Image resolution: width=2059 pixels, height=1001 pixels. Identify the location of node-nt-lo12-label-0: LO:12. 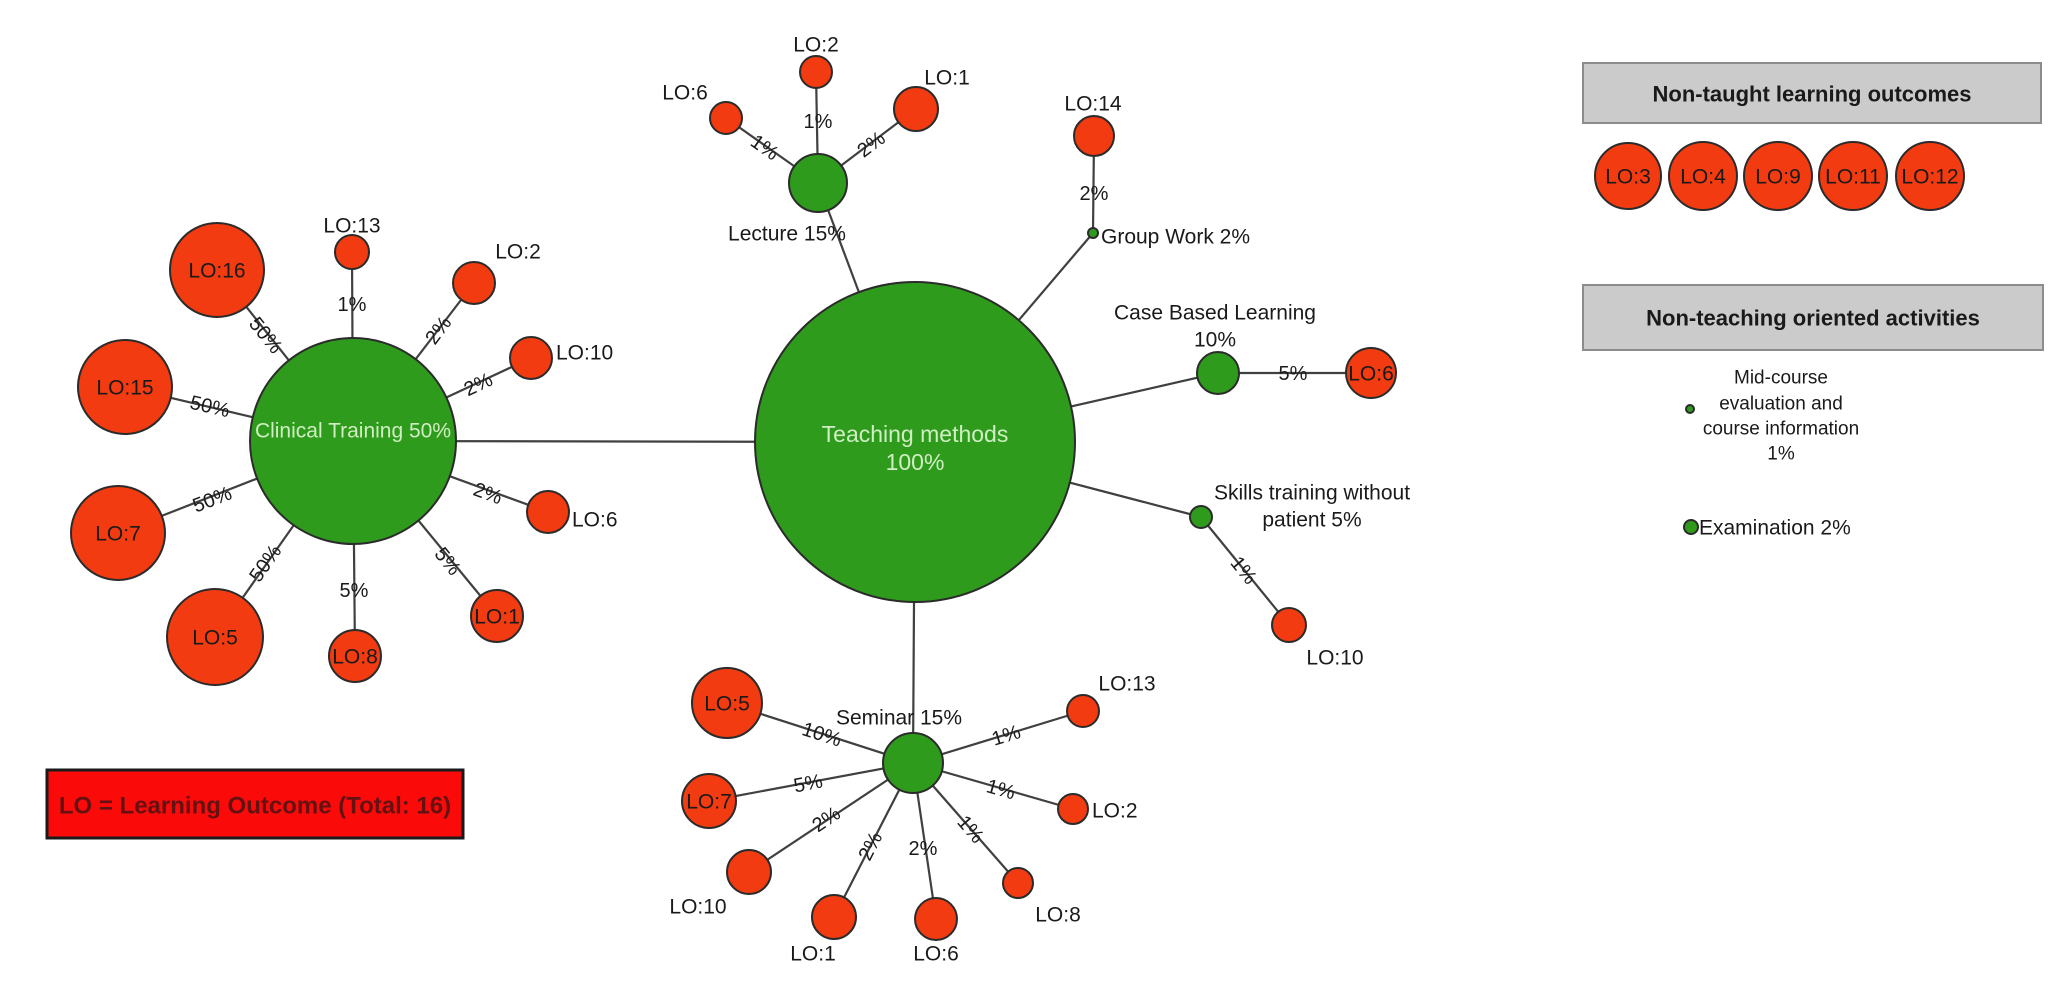
(1929, 176).